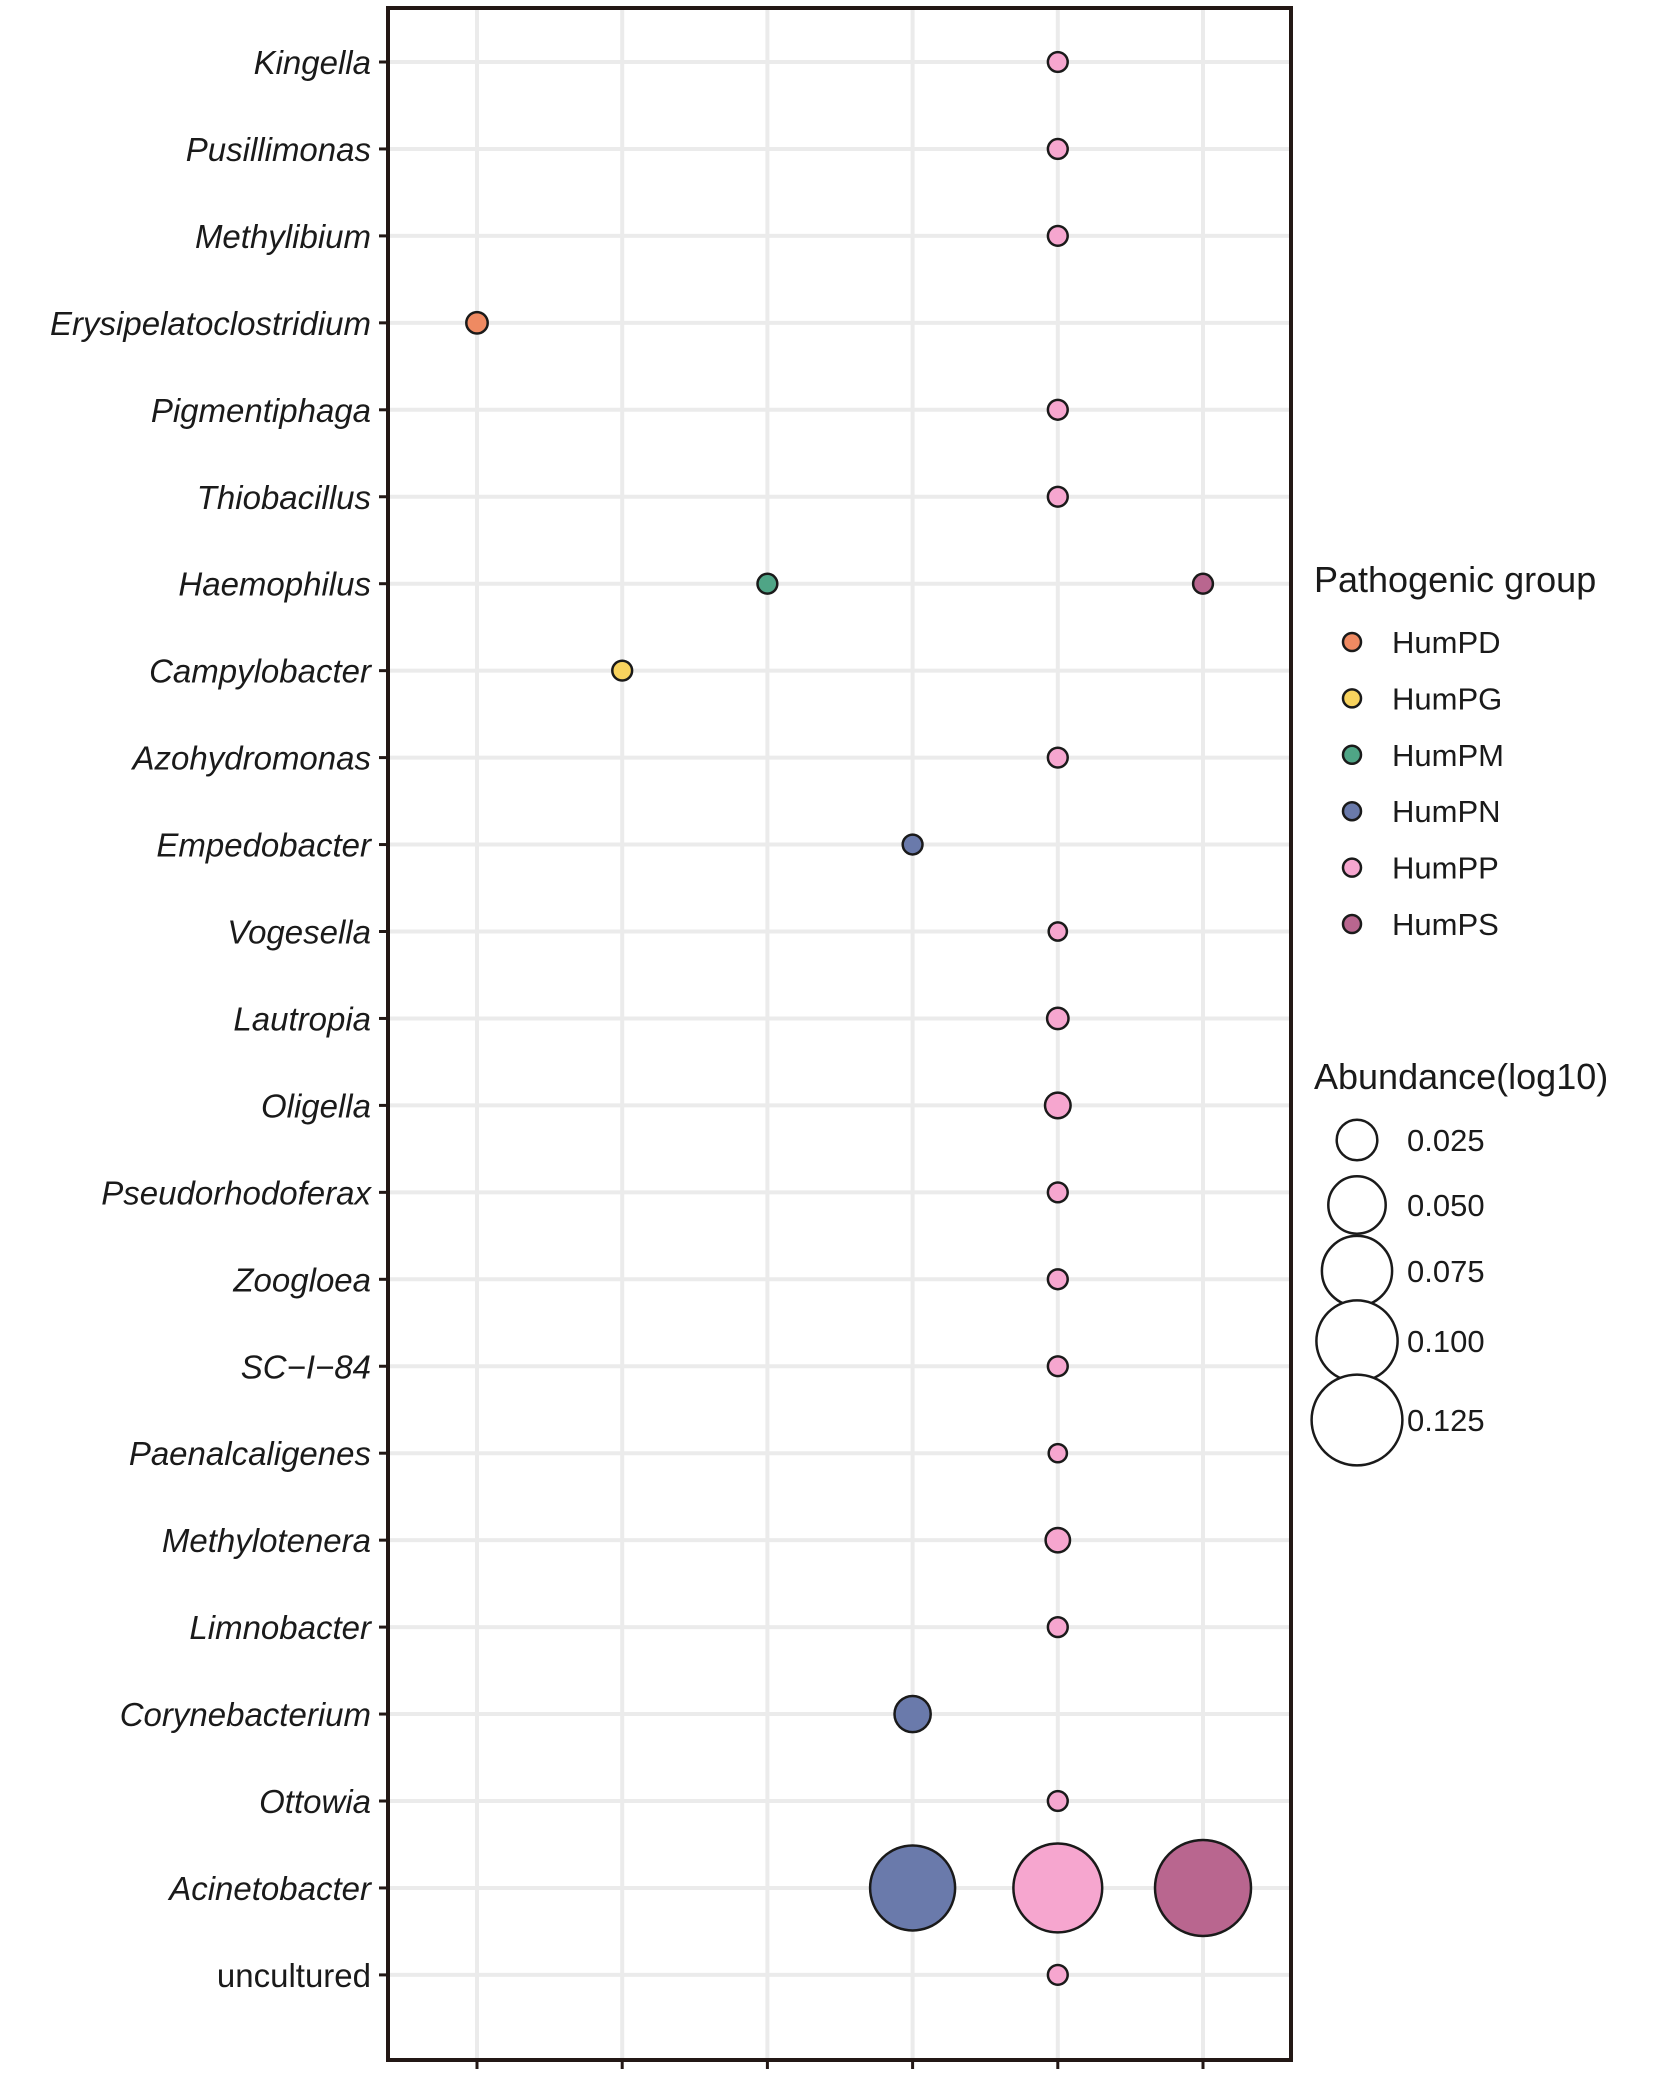 This screenshot has height=2073, width=1654. What do you see at coordinates (250, 1453) in the screenshot?
I see `y-tick-label-paenalcaligenes: Paenalcaligenes` at bounding box center [250, 1453].